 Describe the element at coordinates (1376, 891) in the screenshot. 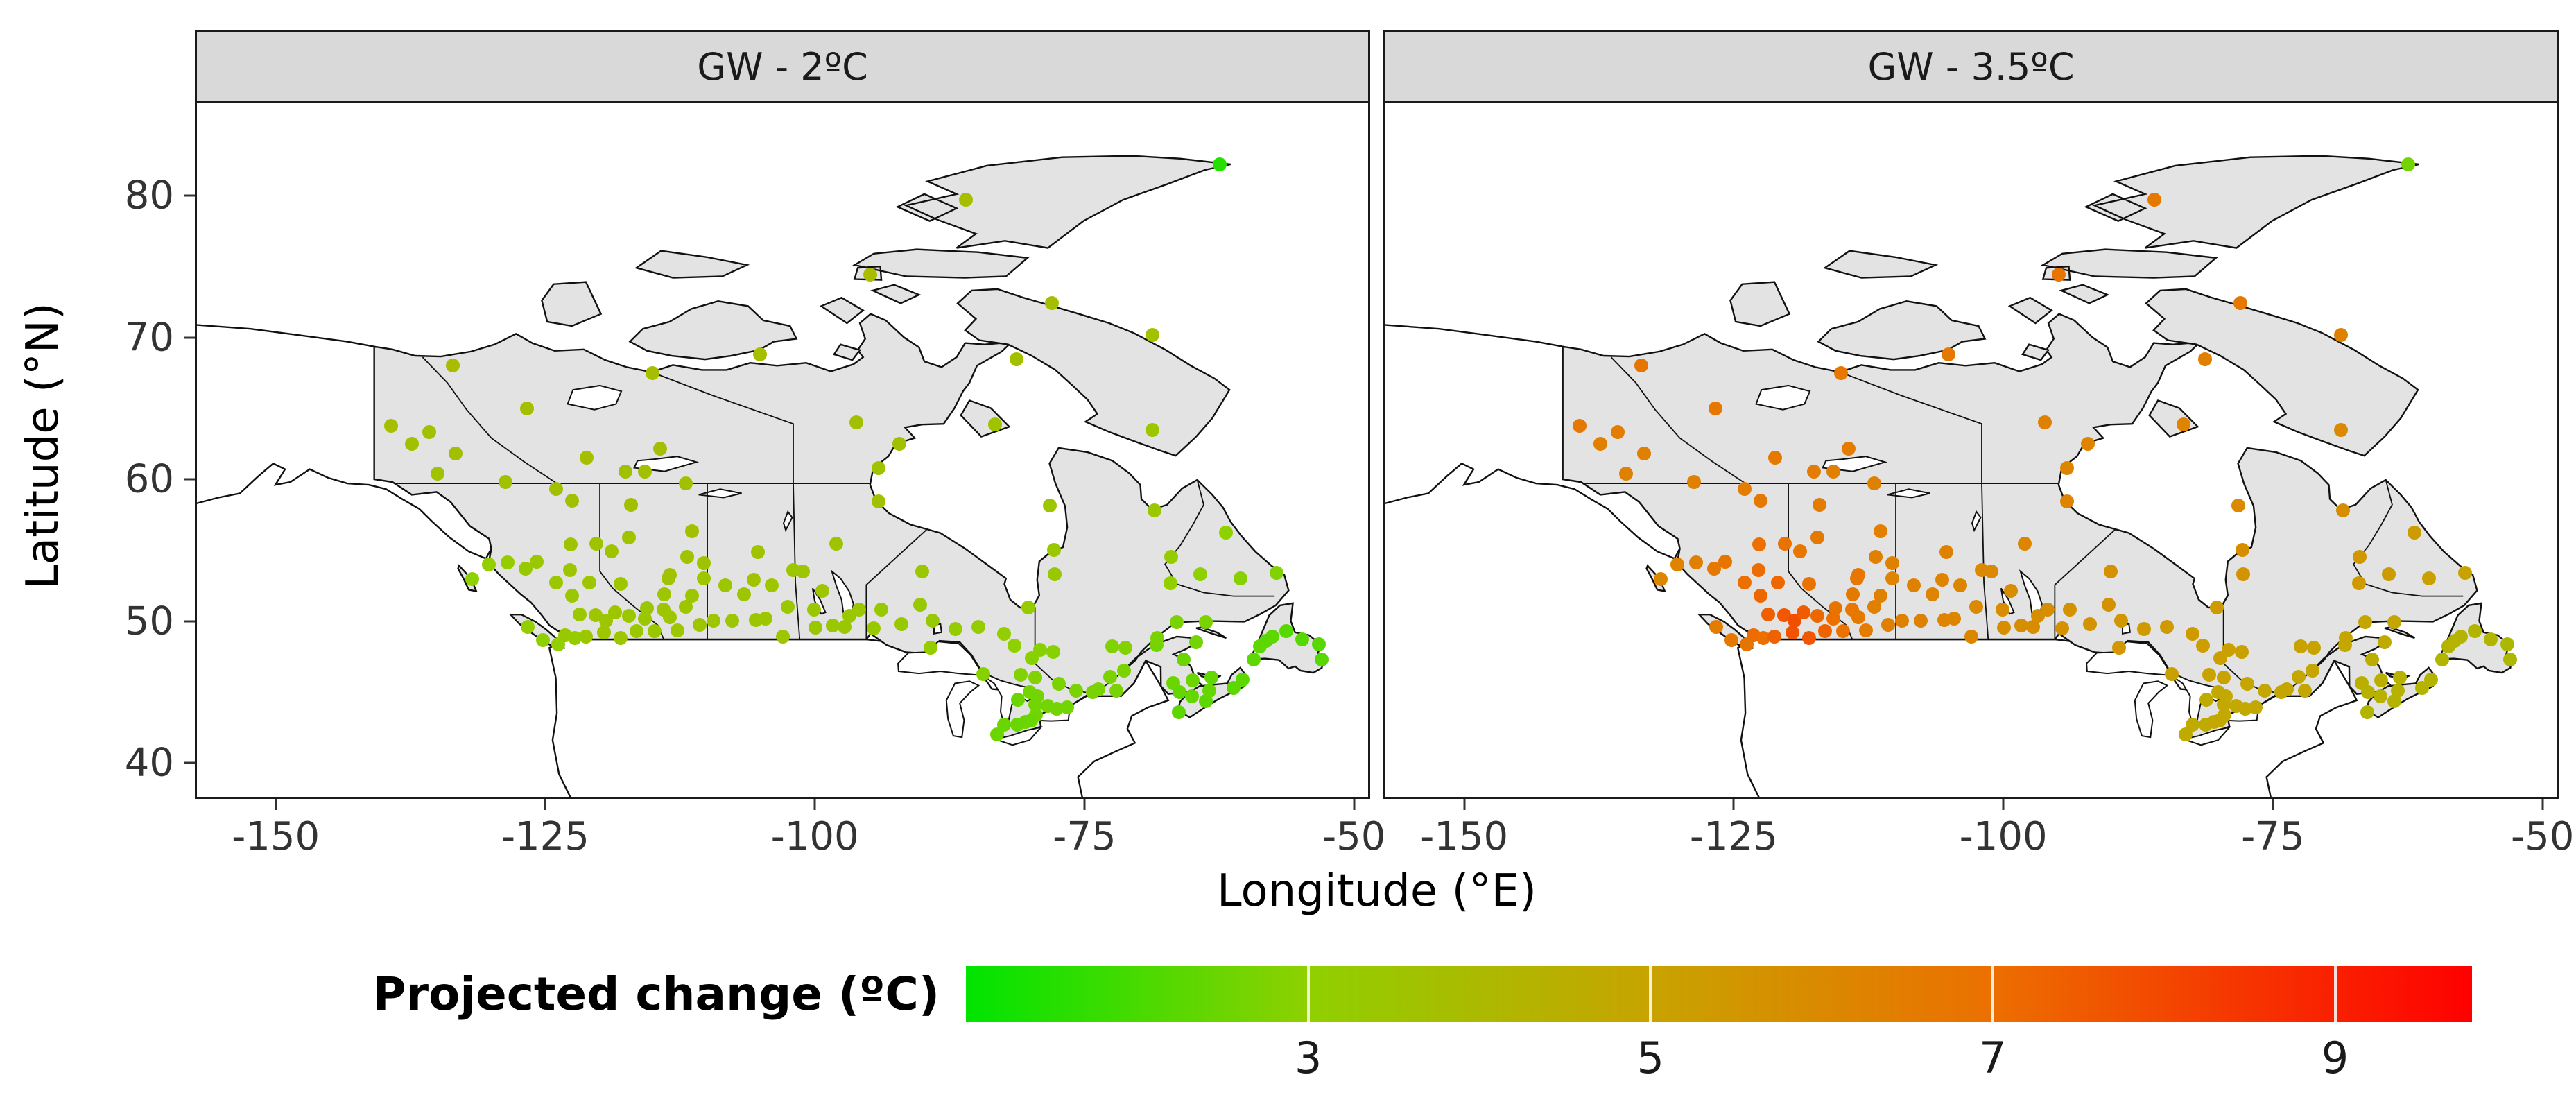

I see `x-axis-title: Longitude (°E)` at that location.